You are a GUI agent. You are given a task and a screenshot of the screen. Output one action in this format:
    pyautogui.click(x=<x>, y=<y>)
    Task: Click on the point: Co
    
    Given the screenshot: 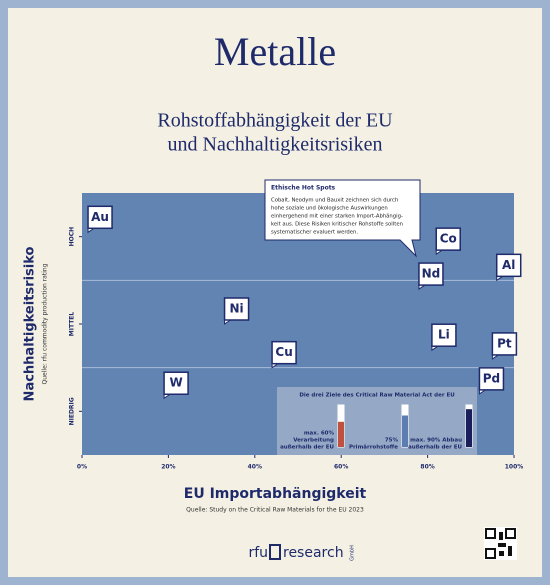 What is the action you would take?
    pyautogui.click(x=448, y=241)
    